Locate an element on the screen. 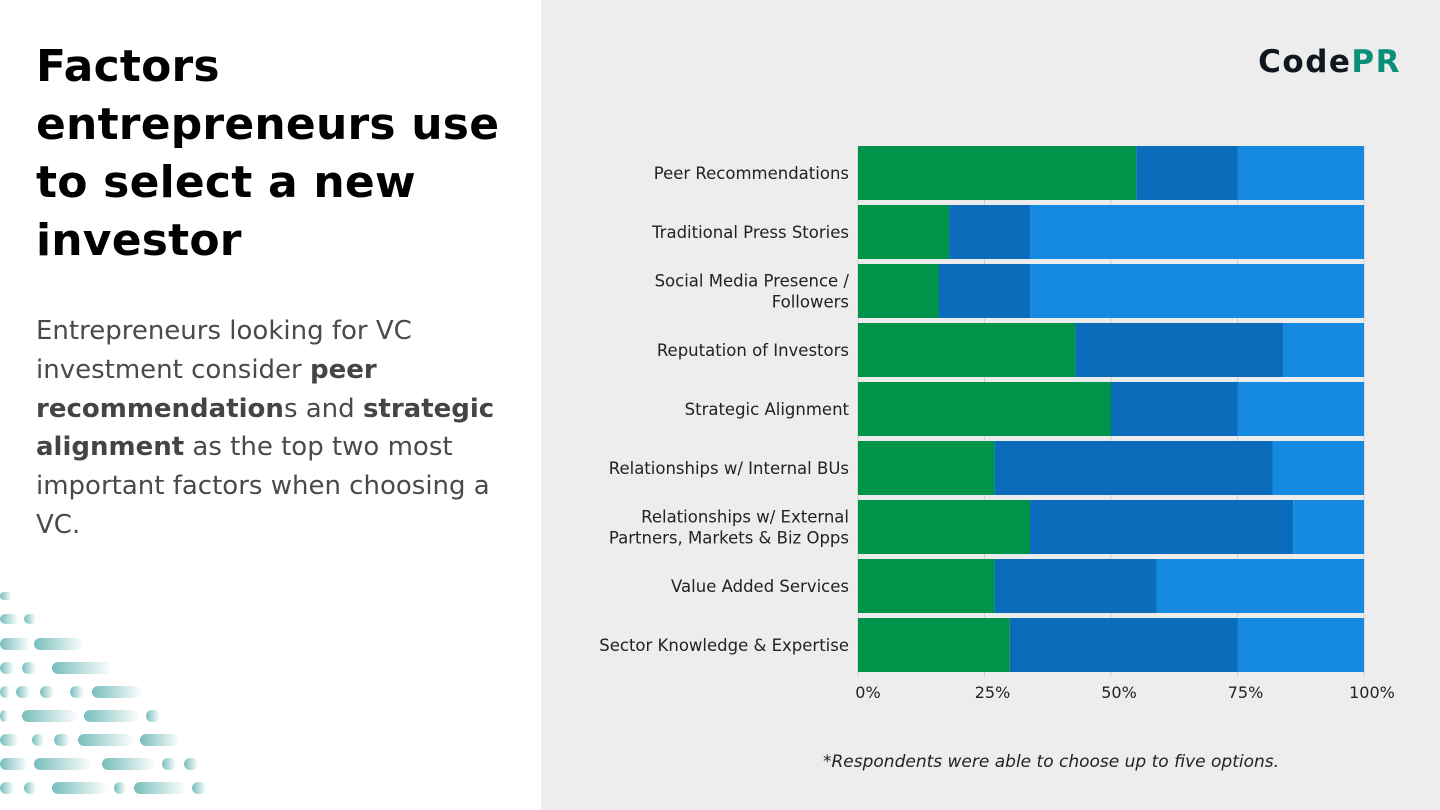 The height and width of the screenshot is (810, 1440). category-label: Value Added Services is located at coordinates (760, 586).